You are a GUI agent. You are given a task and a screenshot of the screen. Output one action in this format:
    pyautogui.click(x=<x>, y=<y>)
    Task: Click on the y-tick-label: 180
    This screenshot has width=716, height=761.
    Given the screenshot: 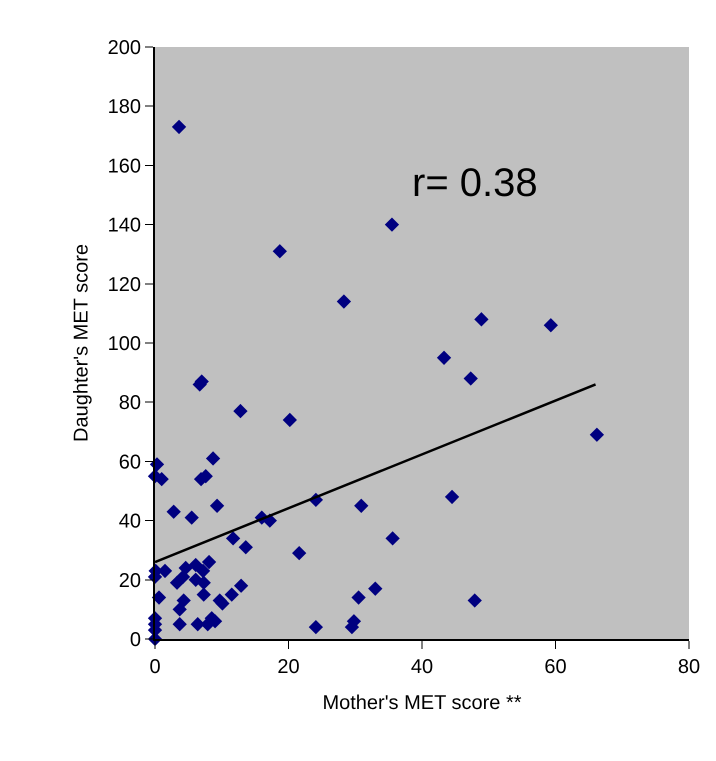 What is the action you would take?
    pyautogui.click(x=124, y=107)
    